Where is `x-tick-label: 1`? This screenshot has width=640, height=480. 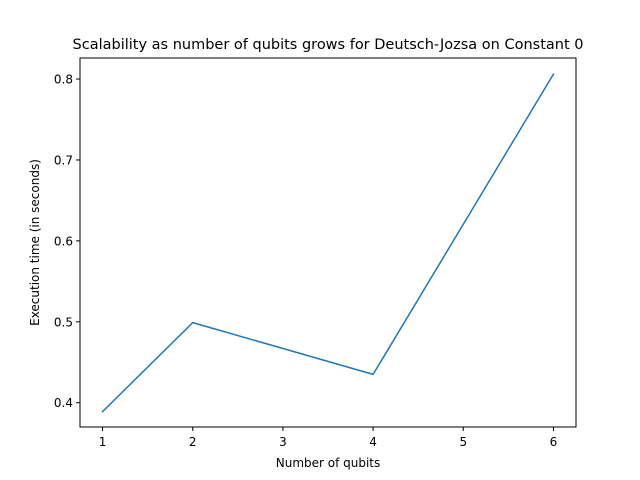
x-tick-label: 1 is located at coordinates (103, 442).